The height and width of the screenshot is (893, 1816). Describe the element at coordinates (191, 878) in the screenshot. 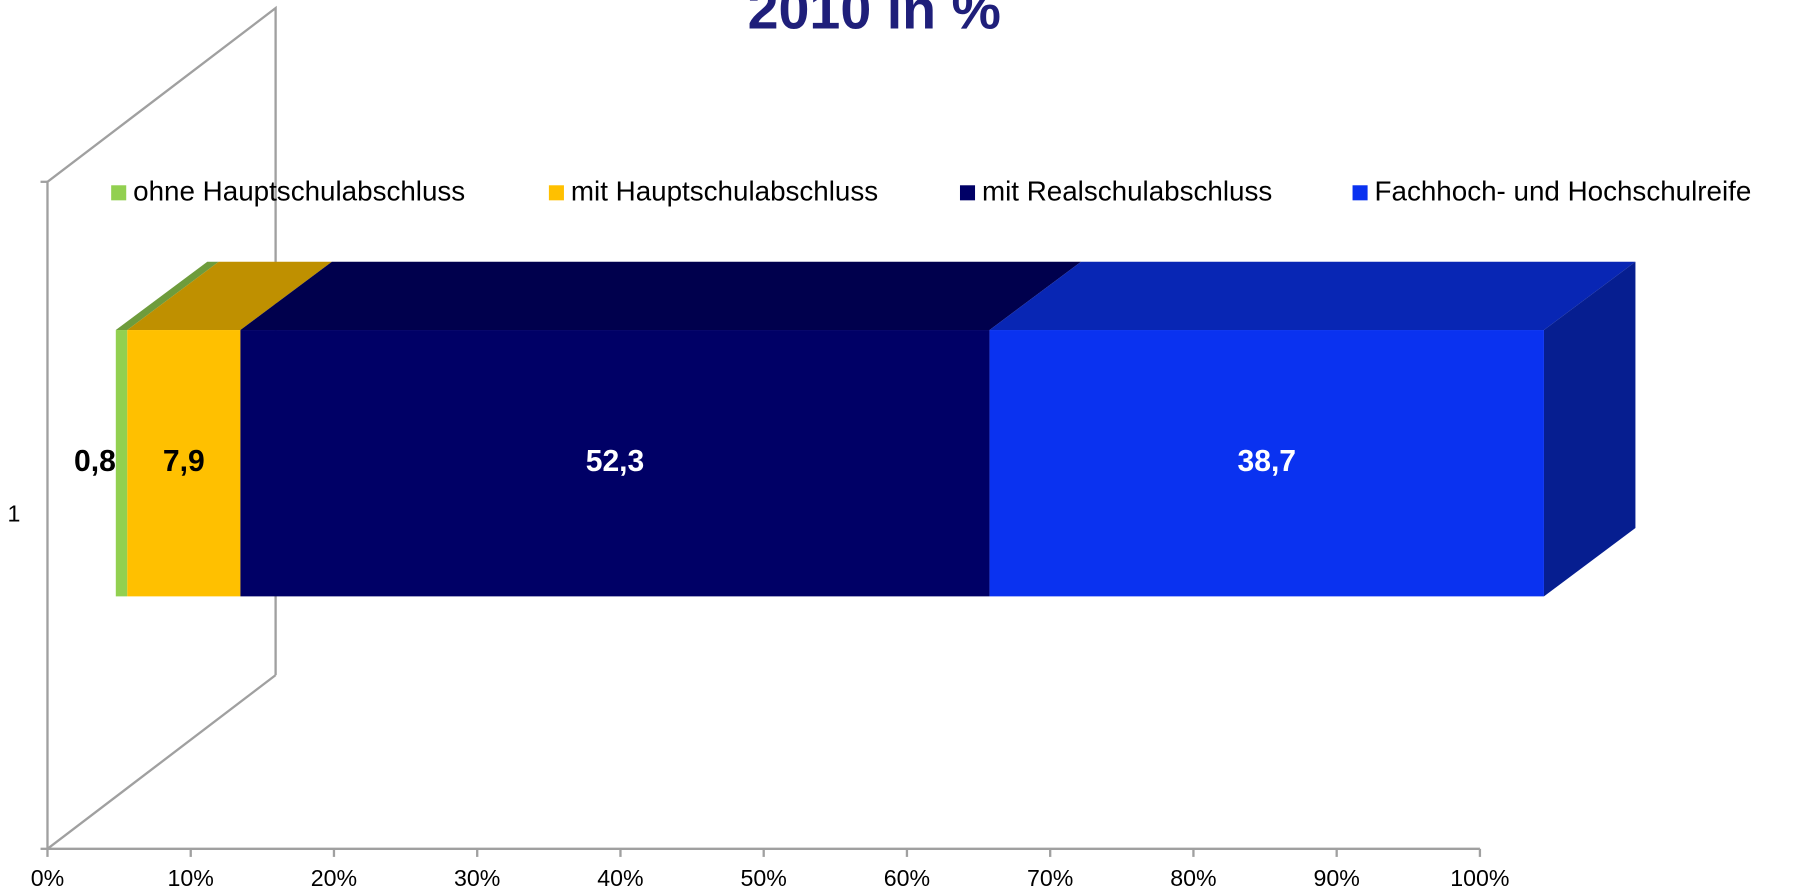

I see `x-tick-label: 10%` at that location.